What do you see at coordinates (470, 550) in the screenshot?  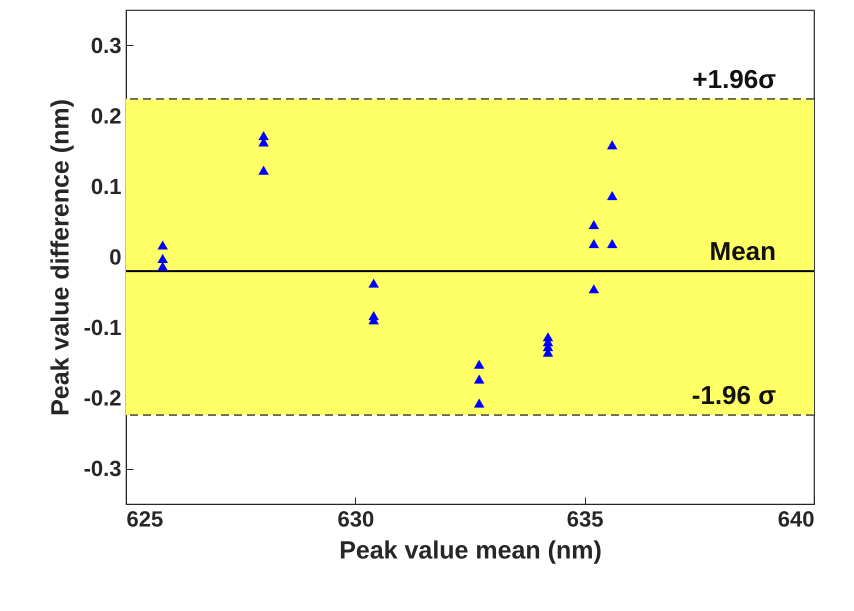 I see `x-axis-title: Peak value mean (nm)` at bounding box center [470, 550].